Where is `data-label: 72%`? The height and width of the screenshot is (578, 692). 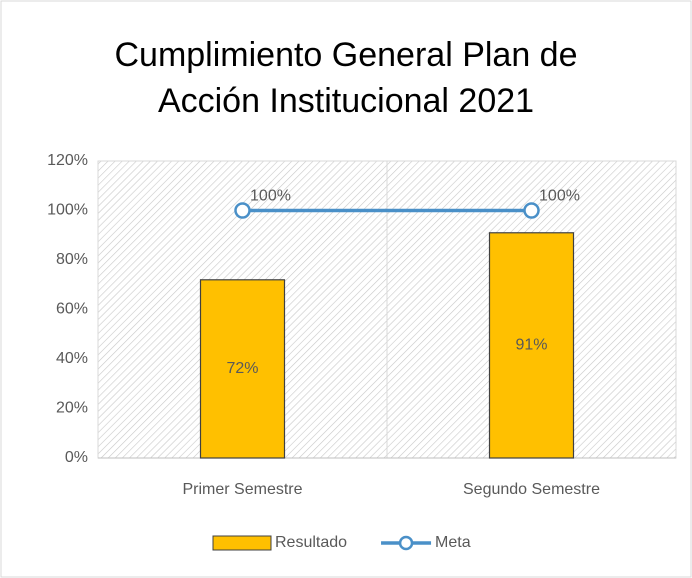
data-label: 72% is located at coordinates (242, 368).